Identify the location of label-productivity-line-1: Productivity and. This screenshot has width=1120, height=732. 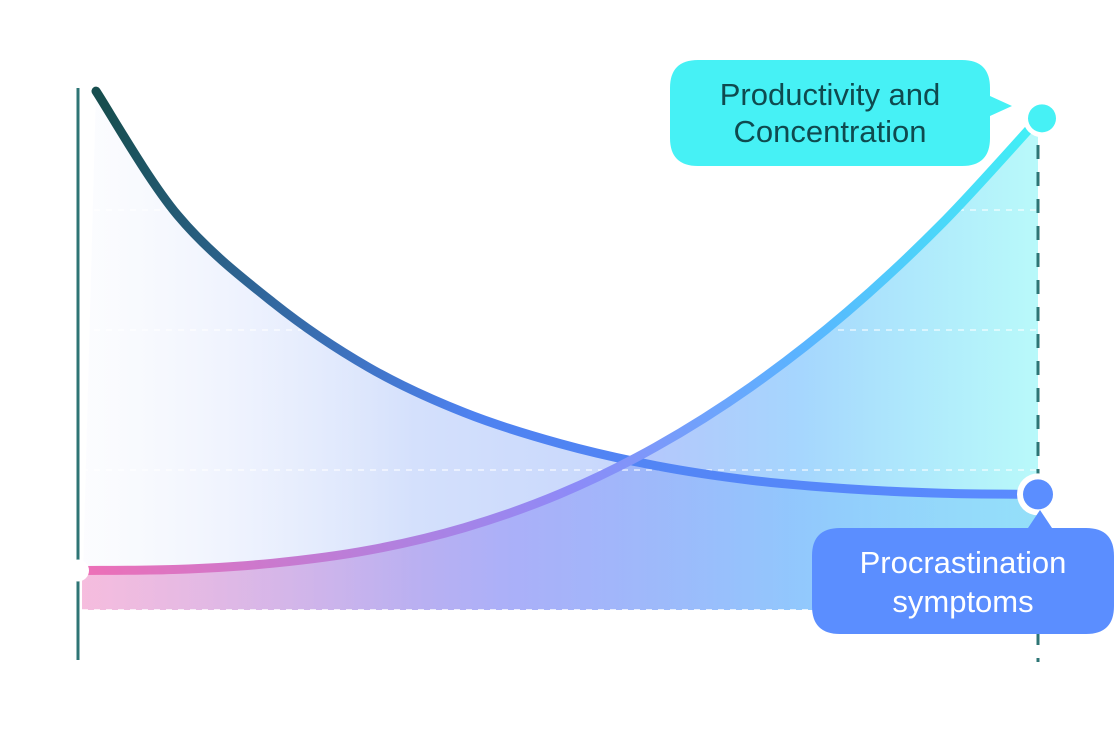
(830, 94).